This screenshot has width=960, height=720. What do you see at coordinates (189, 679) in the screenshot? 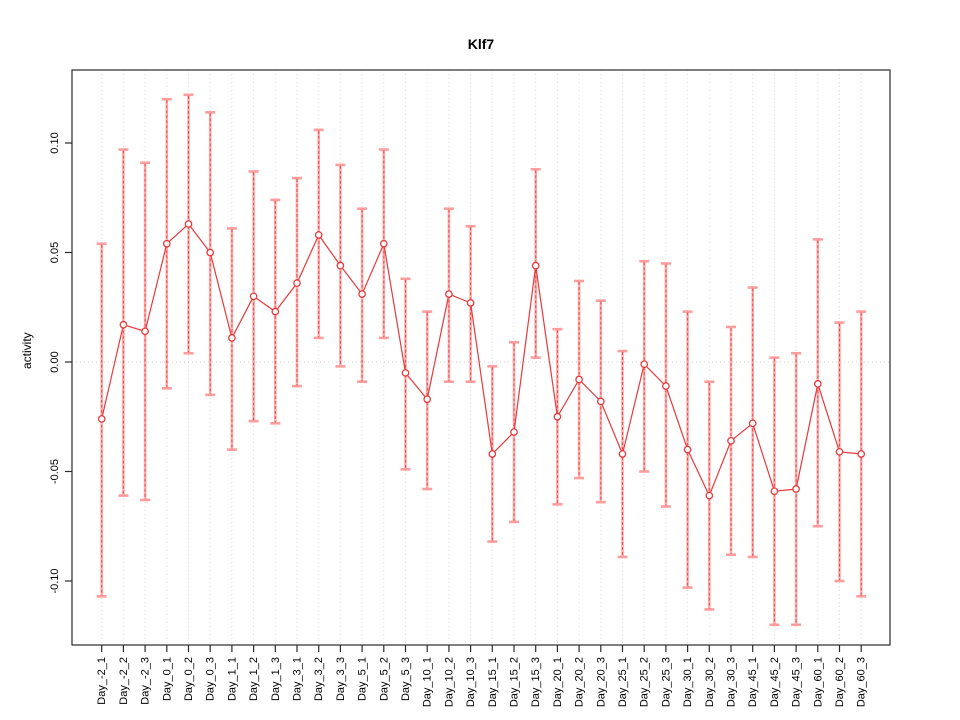
I see `x-tick-label: Day_0_2` at bounding box center [189, 679].